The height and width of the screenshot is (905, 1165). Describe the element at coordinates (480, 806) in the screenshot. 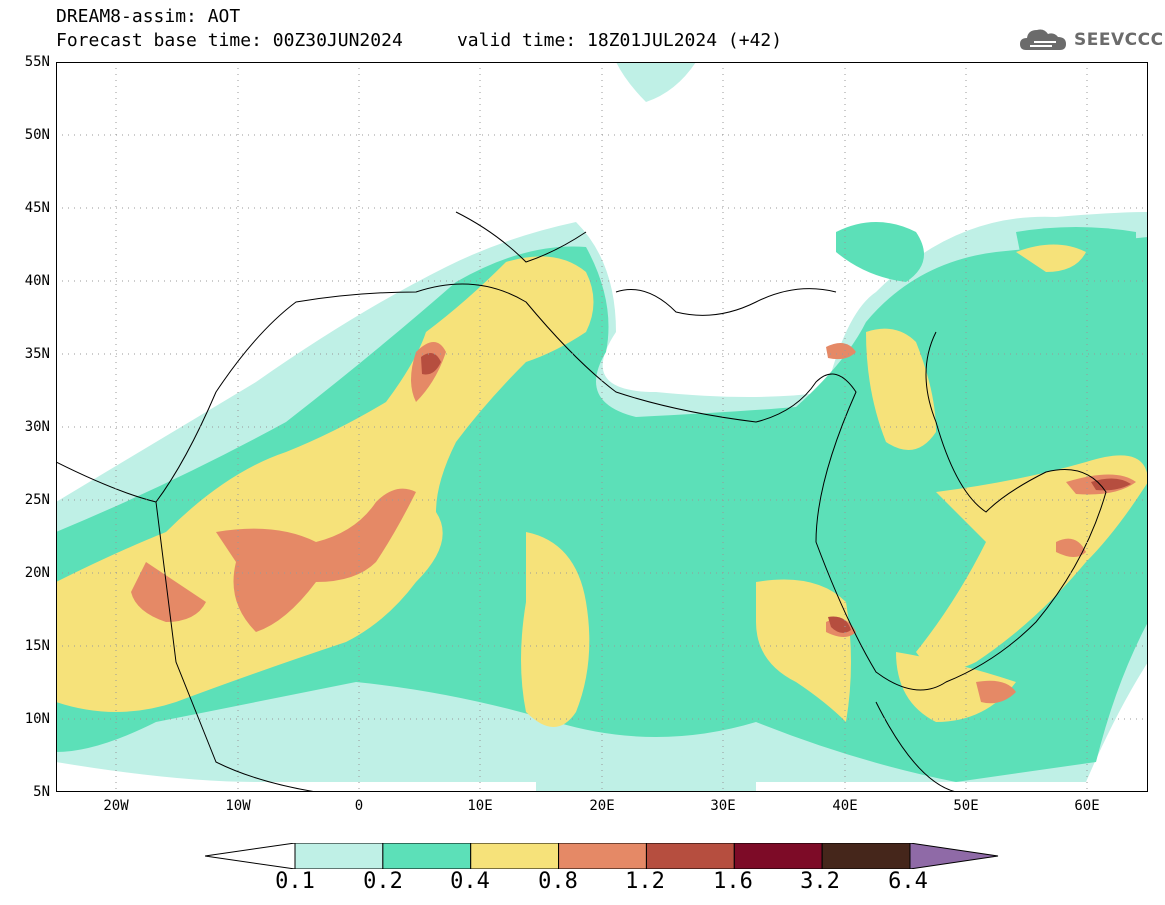

I see `lon-label: 10E` at that location.